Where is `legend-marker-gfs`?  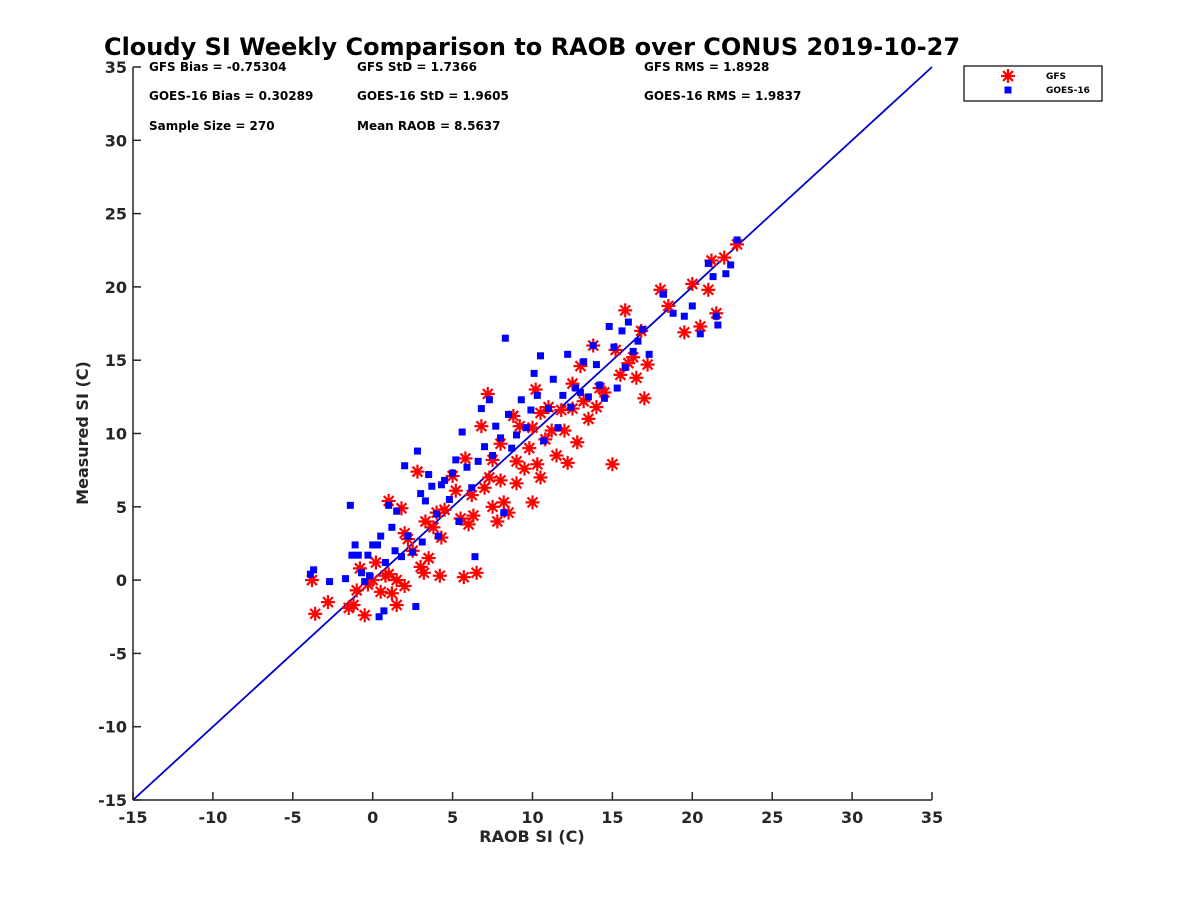 legend-marker-gfs is located at coordinates (1008, 76).